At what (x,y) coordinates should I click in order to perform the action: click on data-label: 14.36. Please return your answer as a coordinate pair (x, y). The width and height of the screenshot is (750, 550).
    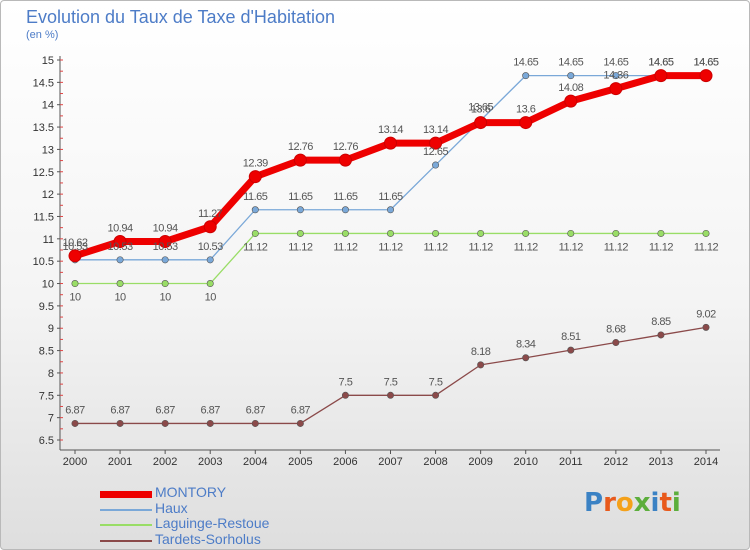
    Looking at the image, I should click on (615, 76).